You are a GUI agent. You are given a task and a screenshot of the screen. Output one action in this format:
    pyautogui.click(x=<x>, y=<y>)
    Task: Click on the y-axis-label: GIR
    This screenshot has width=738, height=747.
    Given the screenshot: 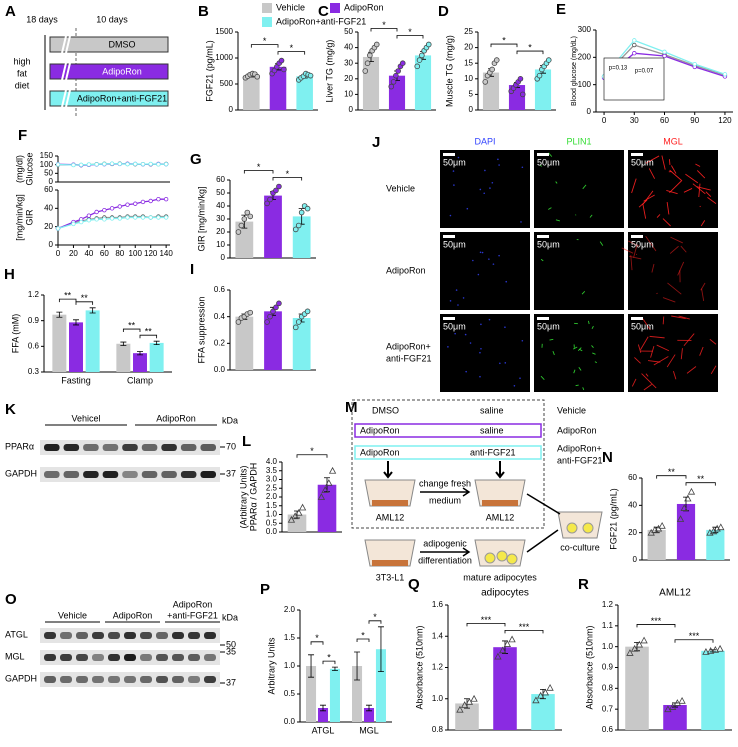 What is the action you would take?
    pyautogui.click(x=29, y=217)
    